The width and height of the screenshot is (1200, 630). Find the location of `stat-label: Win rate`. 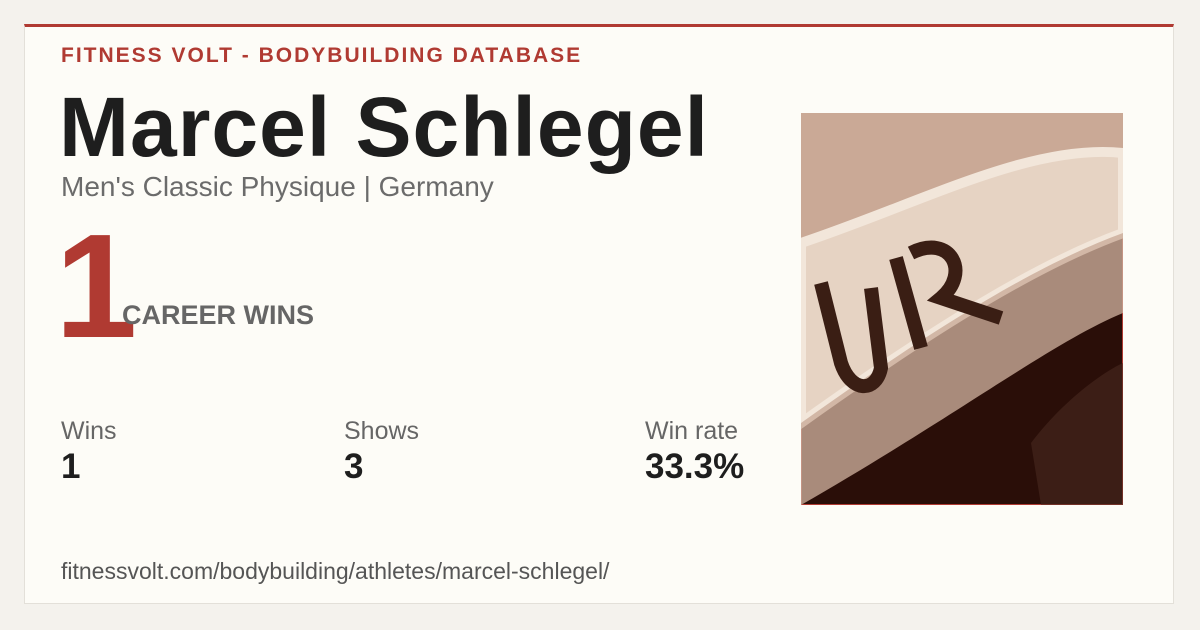

stat-label: Win rate is located at coordinates (692, 431).